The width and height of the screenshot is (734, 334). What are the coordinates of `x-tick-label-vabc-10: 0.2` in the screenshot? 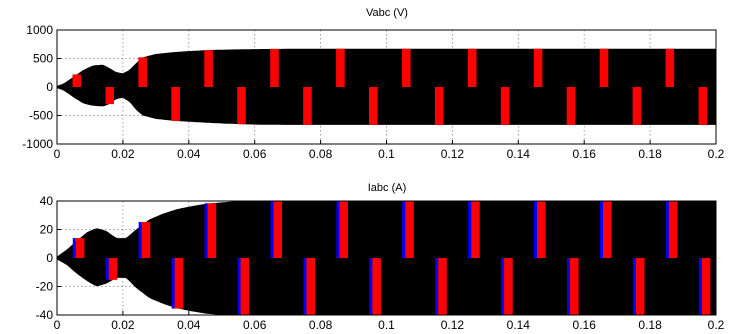 It's located at (716, 154).